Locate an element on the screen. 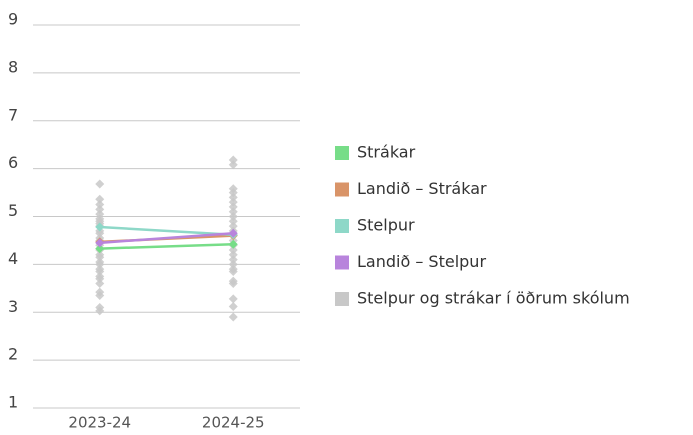 The height and width of the screenshot is (435, 693). y-tick-label: 8 is located at coordinates (13, 66).